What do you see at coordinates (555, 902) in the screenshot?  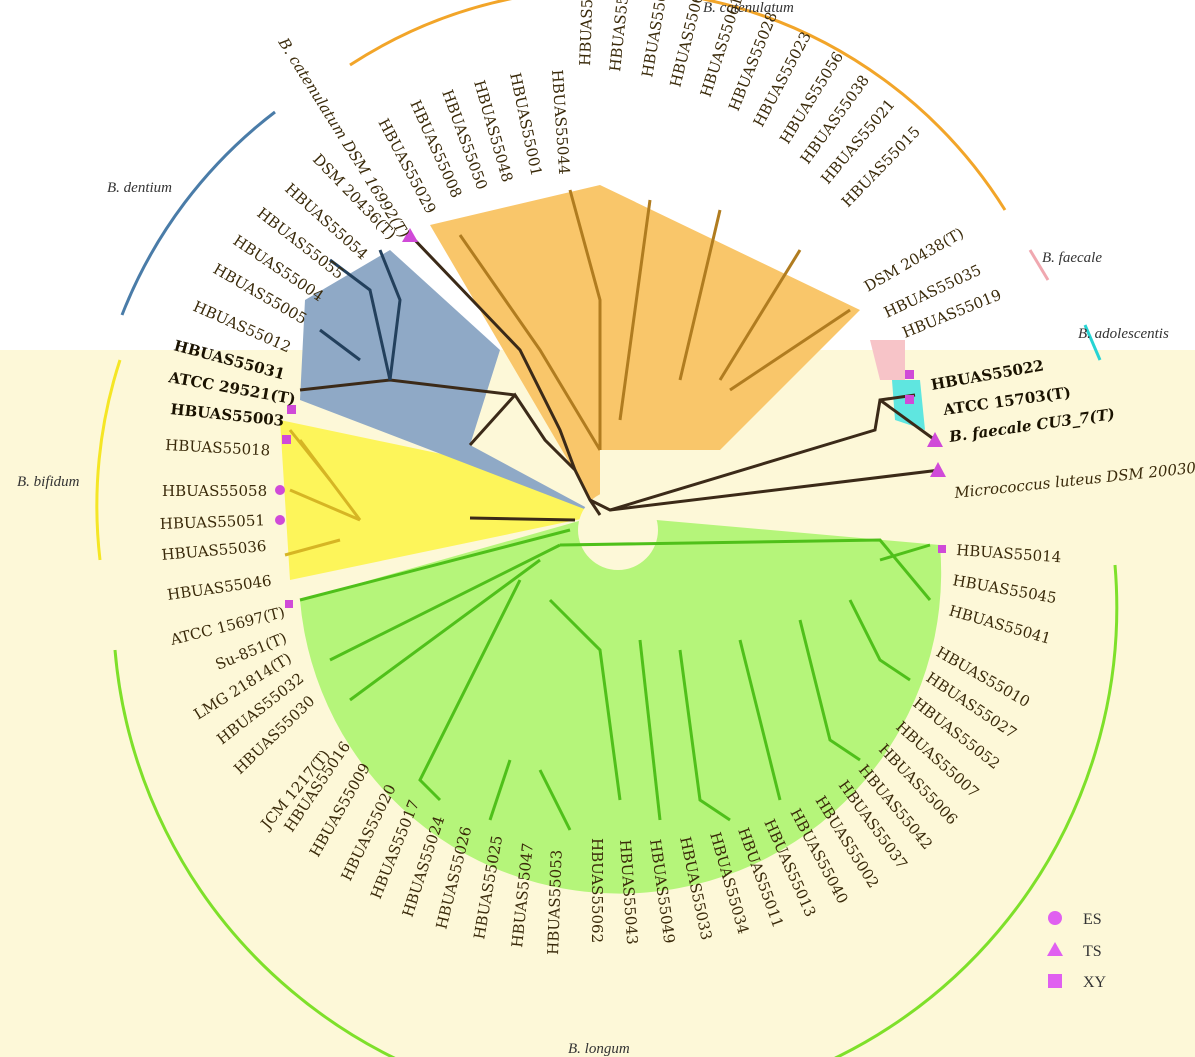 I see `leaf-label: HBUAS55053` at bounding box center [555, 902].